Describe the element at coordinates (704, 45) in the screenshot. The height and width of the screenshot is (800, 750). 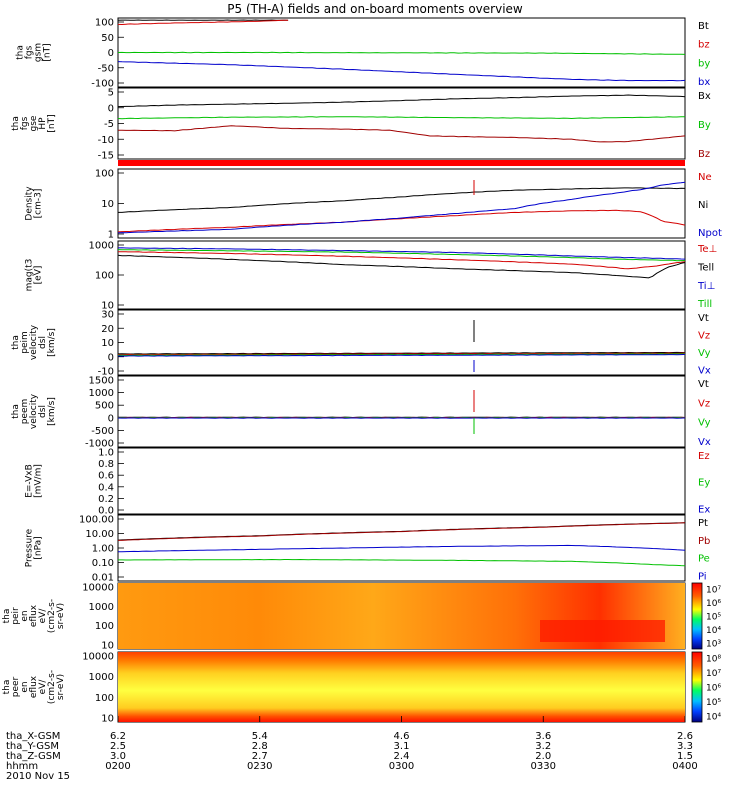
I see `legend-label: bz` at that location.